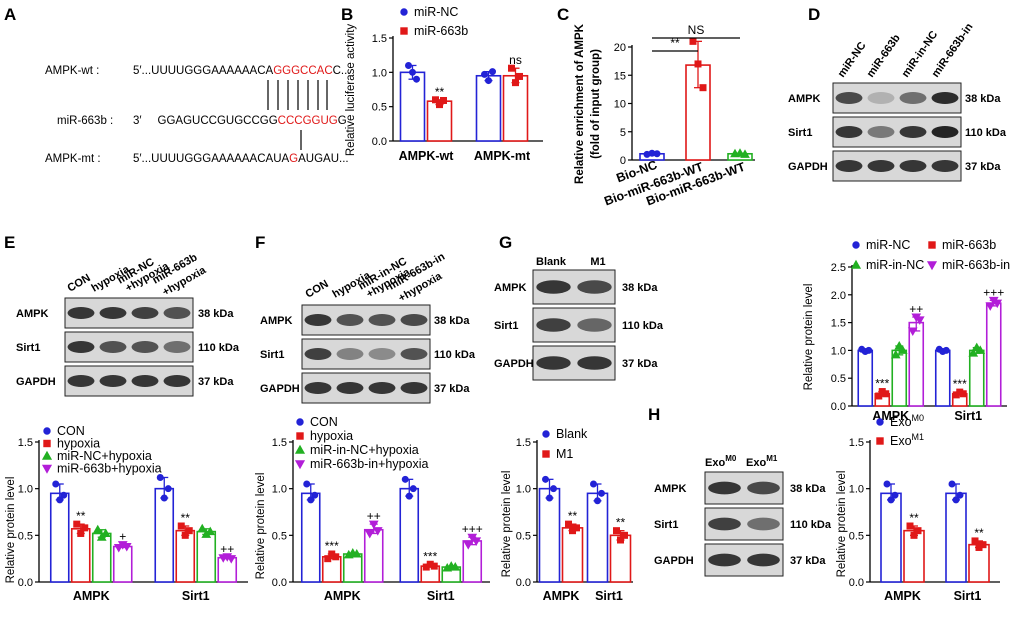 Image resolution: width=1020 pixels, height=621 pixels. Describe the element at coordinates (856, 583) in the screenshot. I see `y-tick-label: 0.0` at that location.